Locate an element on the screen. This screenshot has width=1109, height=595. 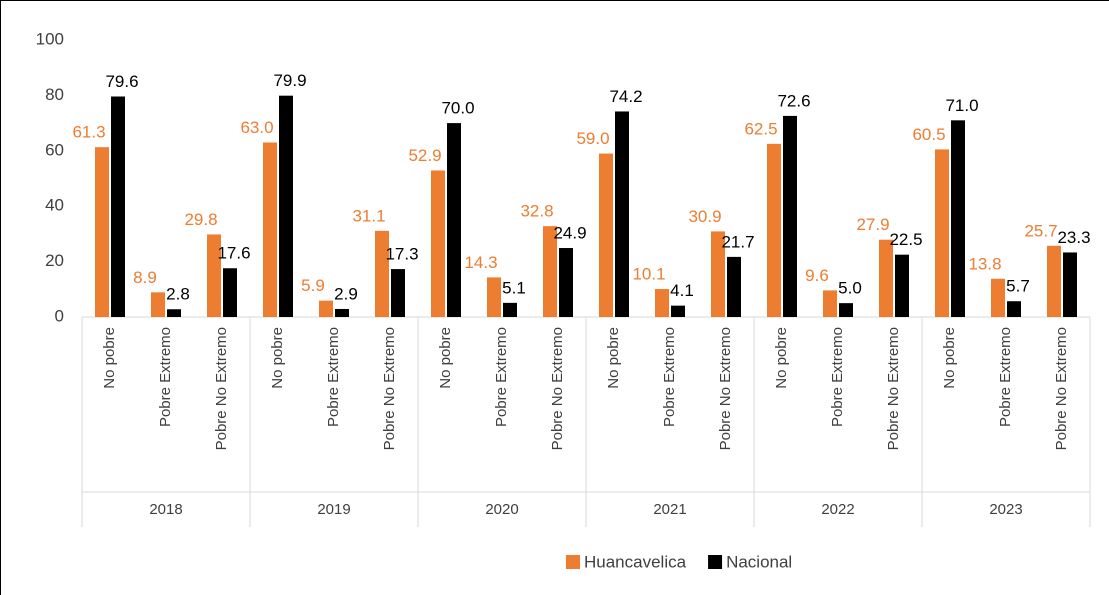
data-label: 21.7 is located at coordinates (737, 241).